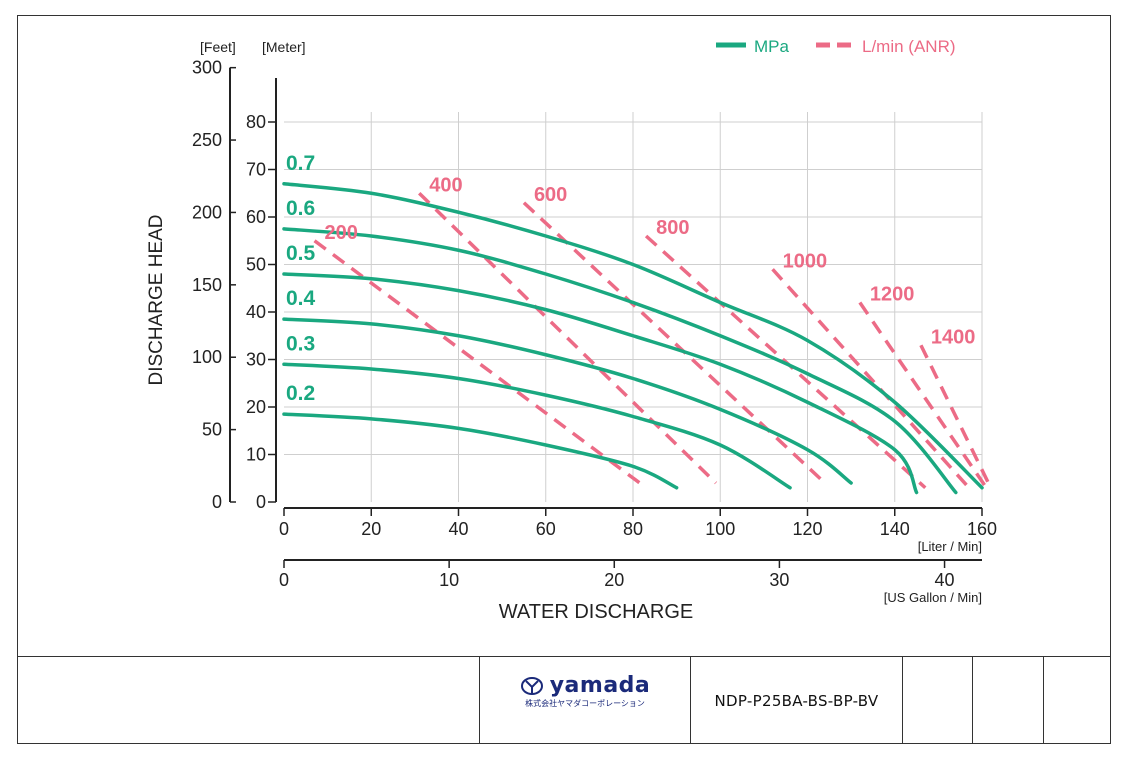 The image size is (1125, 757). What do you see at coordinates (341, 233) in the screenshot?
I see `air-label-200: 200` at bounding box center [341, 233].